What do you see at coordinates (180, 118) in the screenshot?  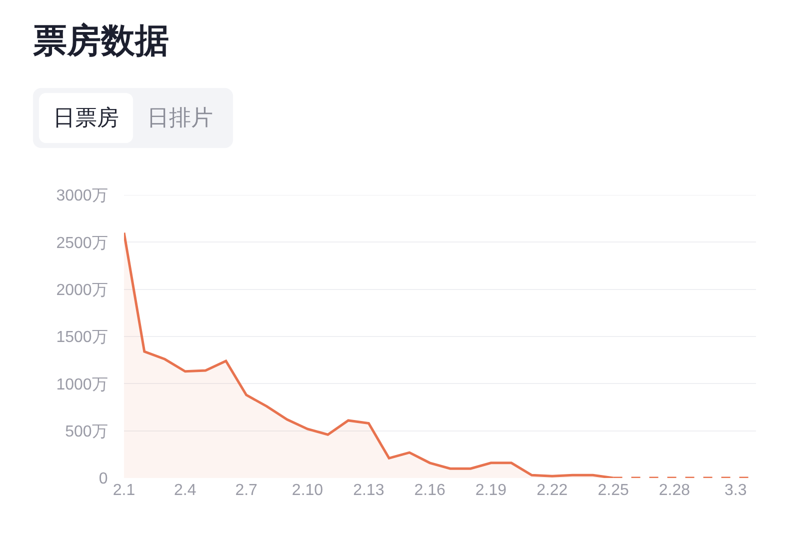 I see `text: 日排片` at bounding box center [180, 118].